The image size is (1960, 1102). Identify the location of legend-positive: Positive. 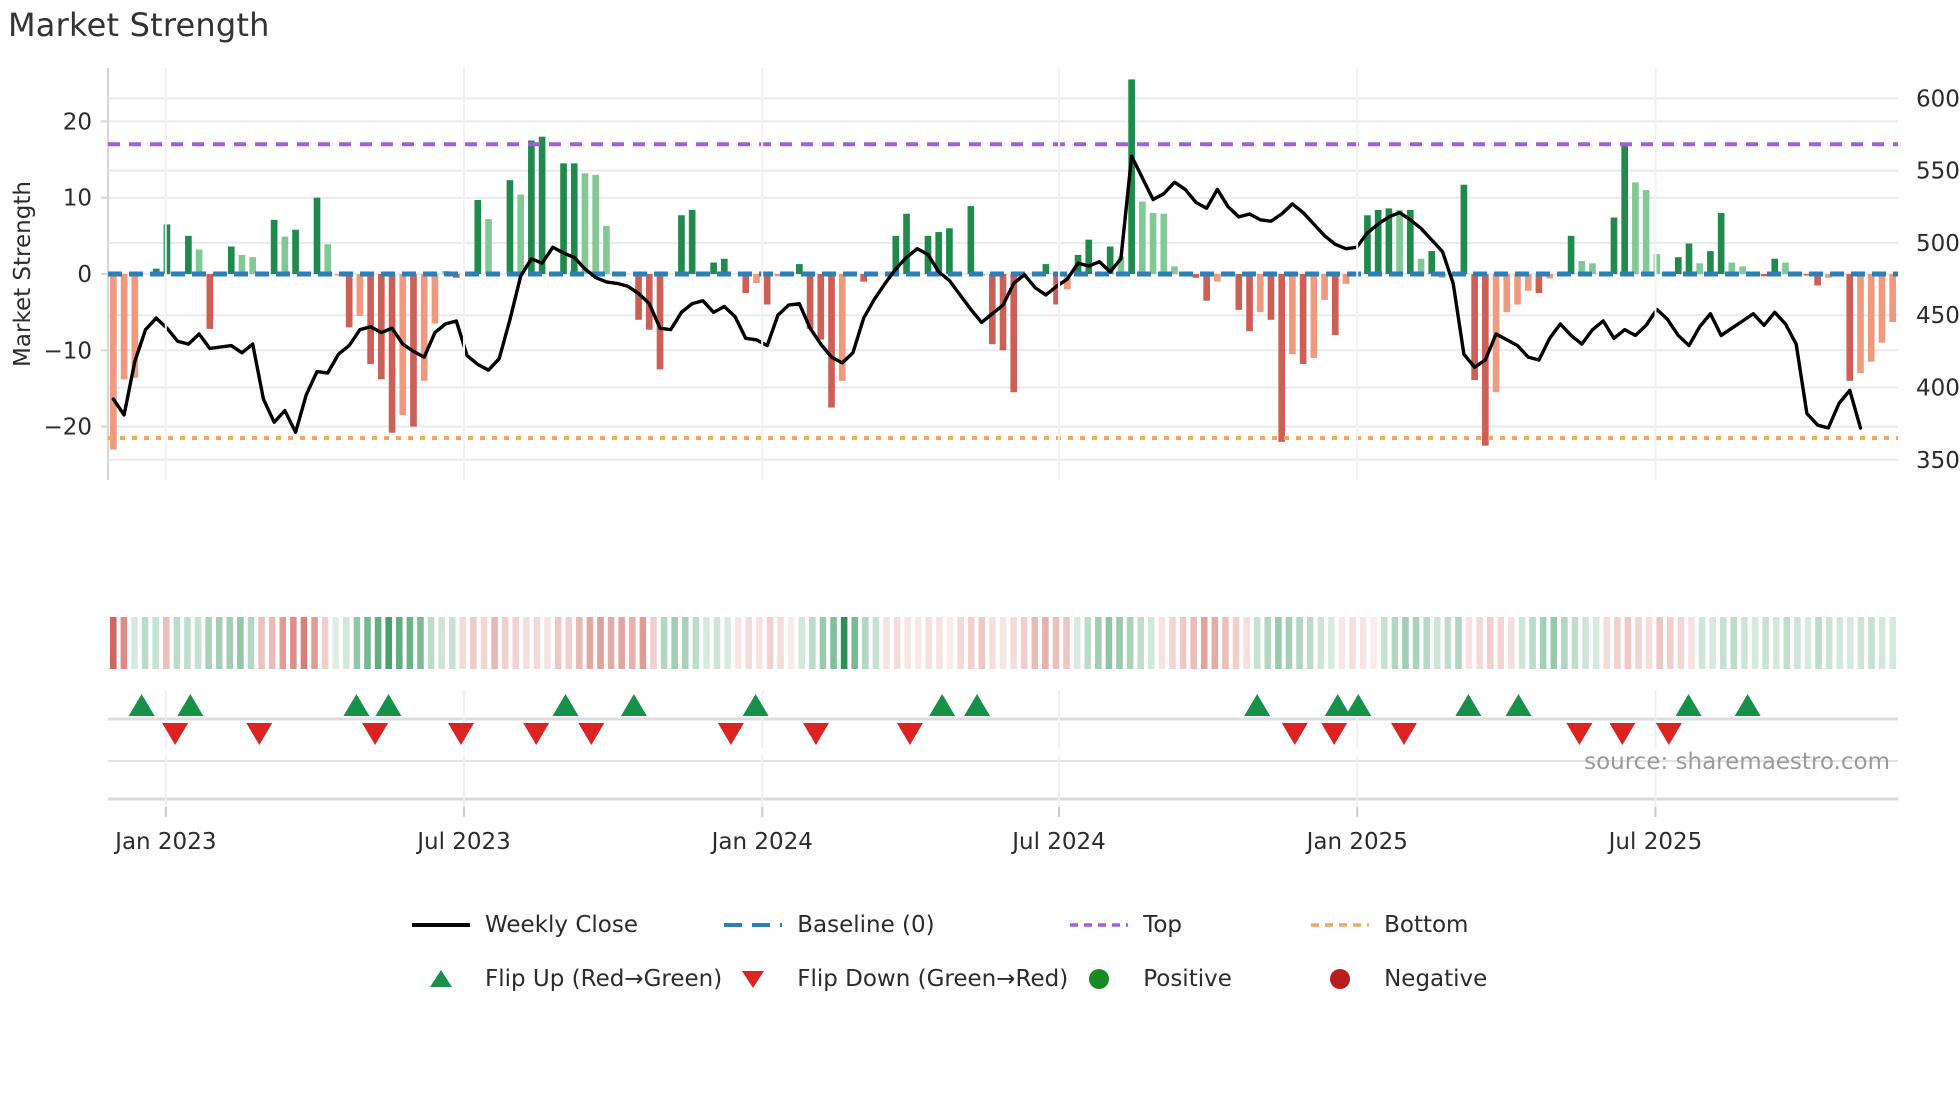
(1188, 979).